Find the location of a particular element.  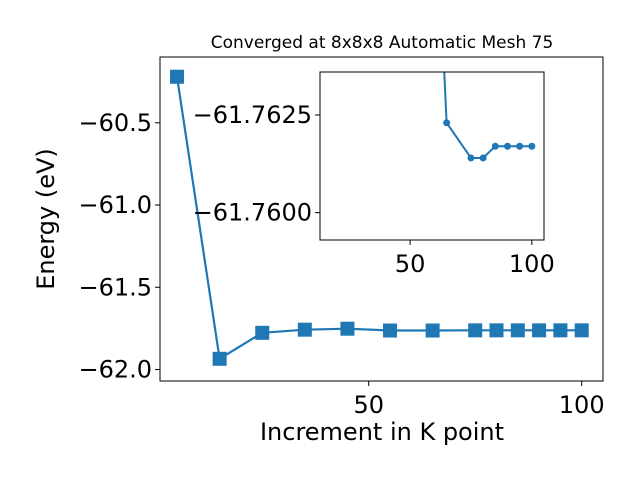

main-y-tick-label: −62.0 is located at coordinates (115, 369).